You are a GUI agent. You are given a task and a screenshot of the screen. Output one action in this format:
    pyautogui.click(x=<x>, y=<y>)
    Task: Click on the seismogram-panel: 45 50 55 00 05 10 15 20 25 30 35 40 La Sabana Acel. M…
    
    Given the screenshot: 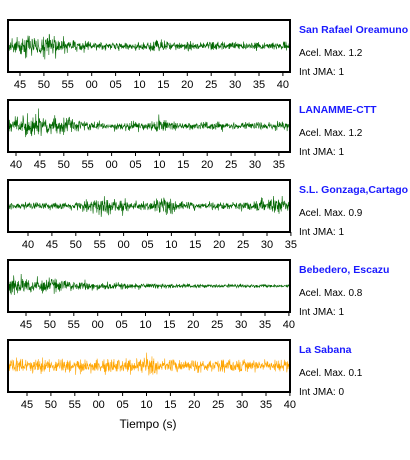 What is the action you would take?
    pyautogui.click(x=185, y=375)
    